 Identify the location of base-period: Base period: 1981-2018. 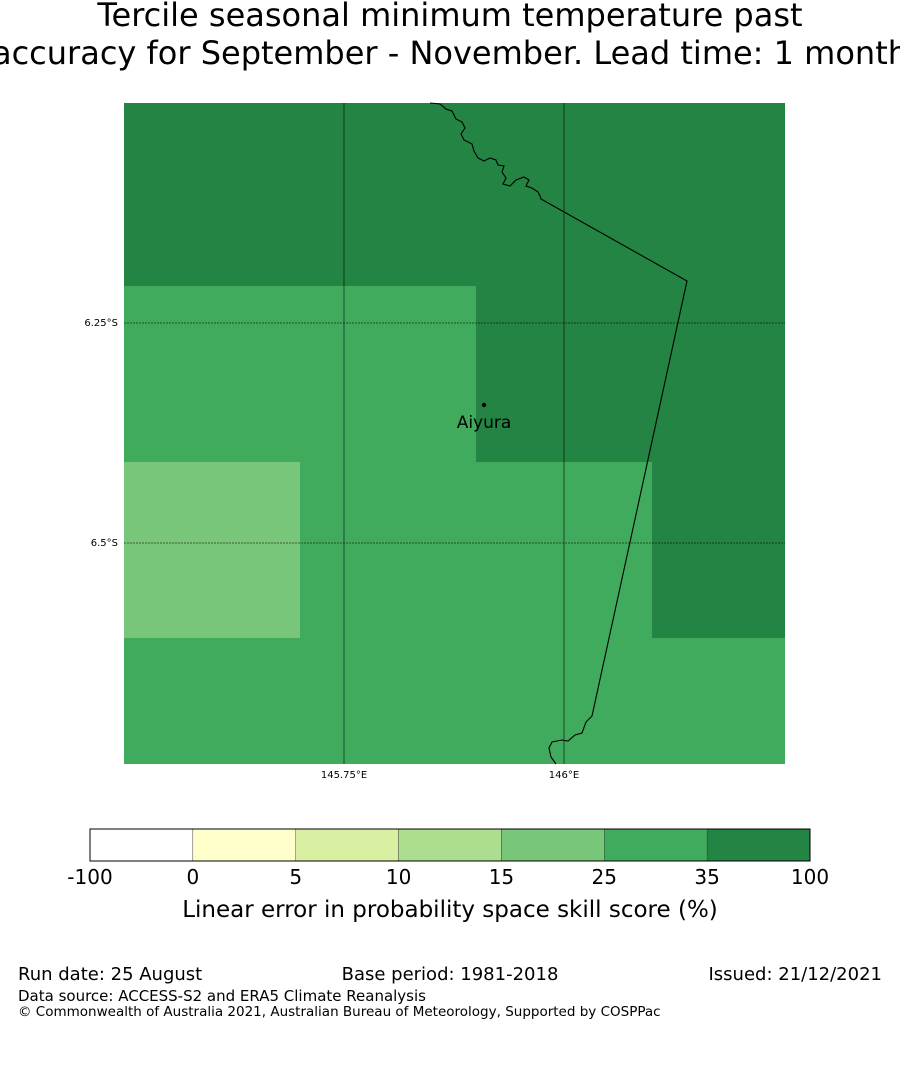
(450, 974).